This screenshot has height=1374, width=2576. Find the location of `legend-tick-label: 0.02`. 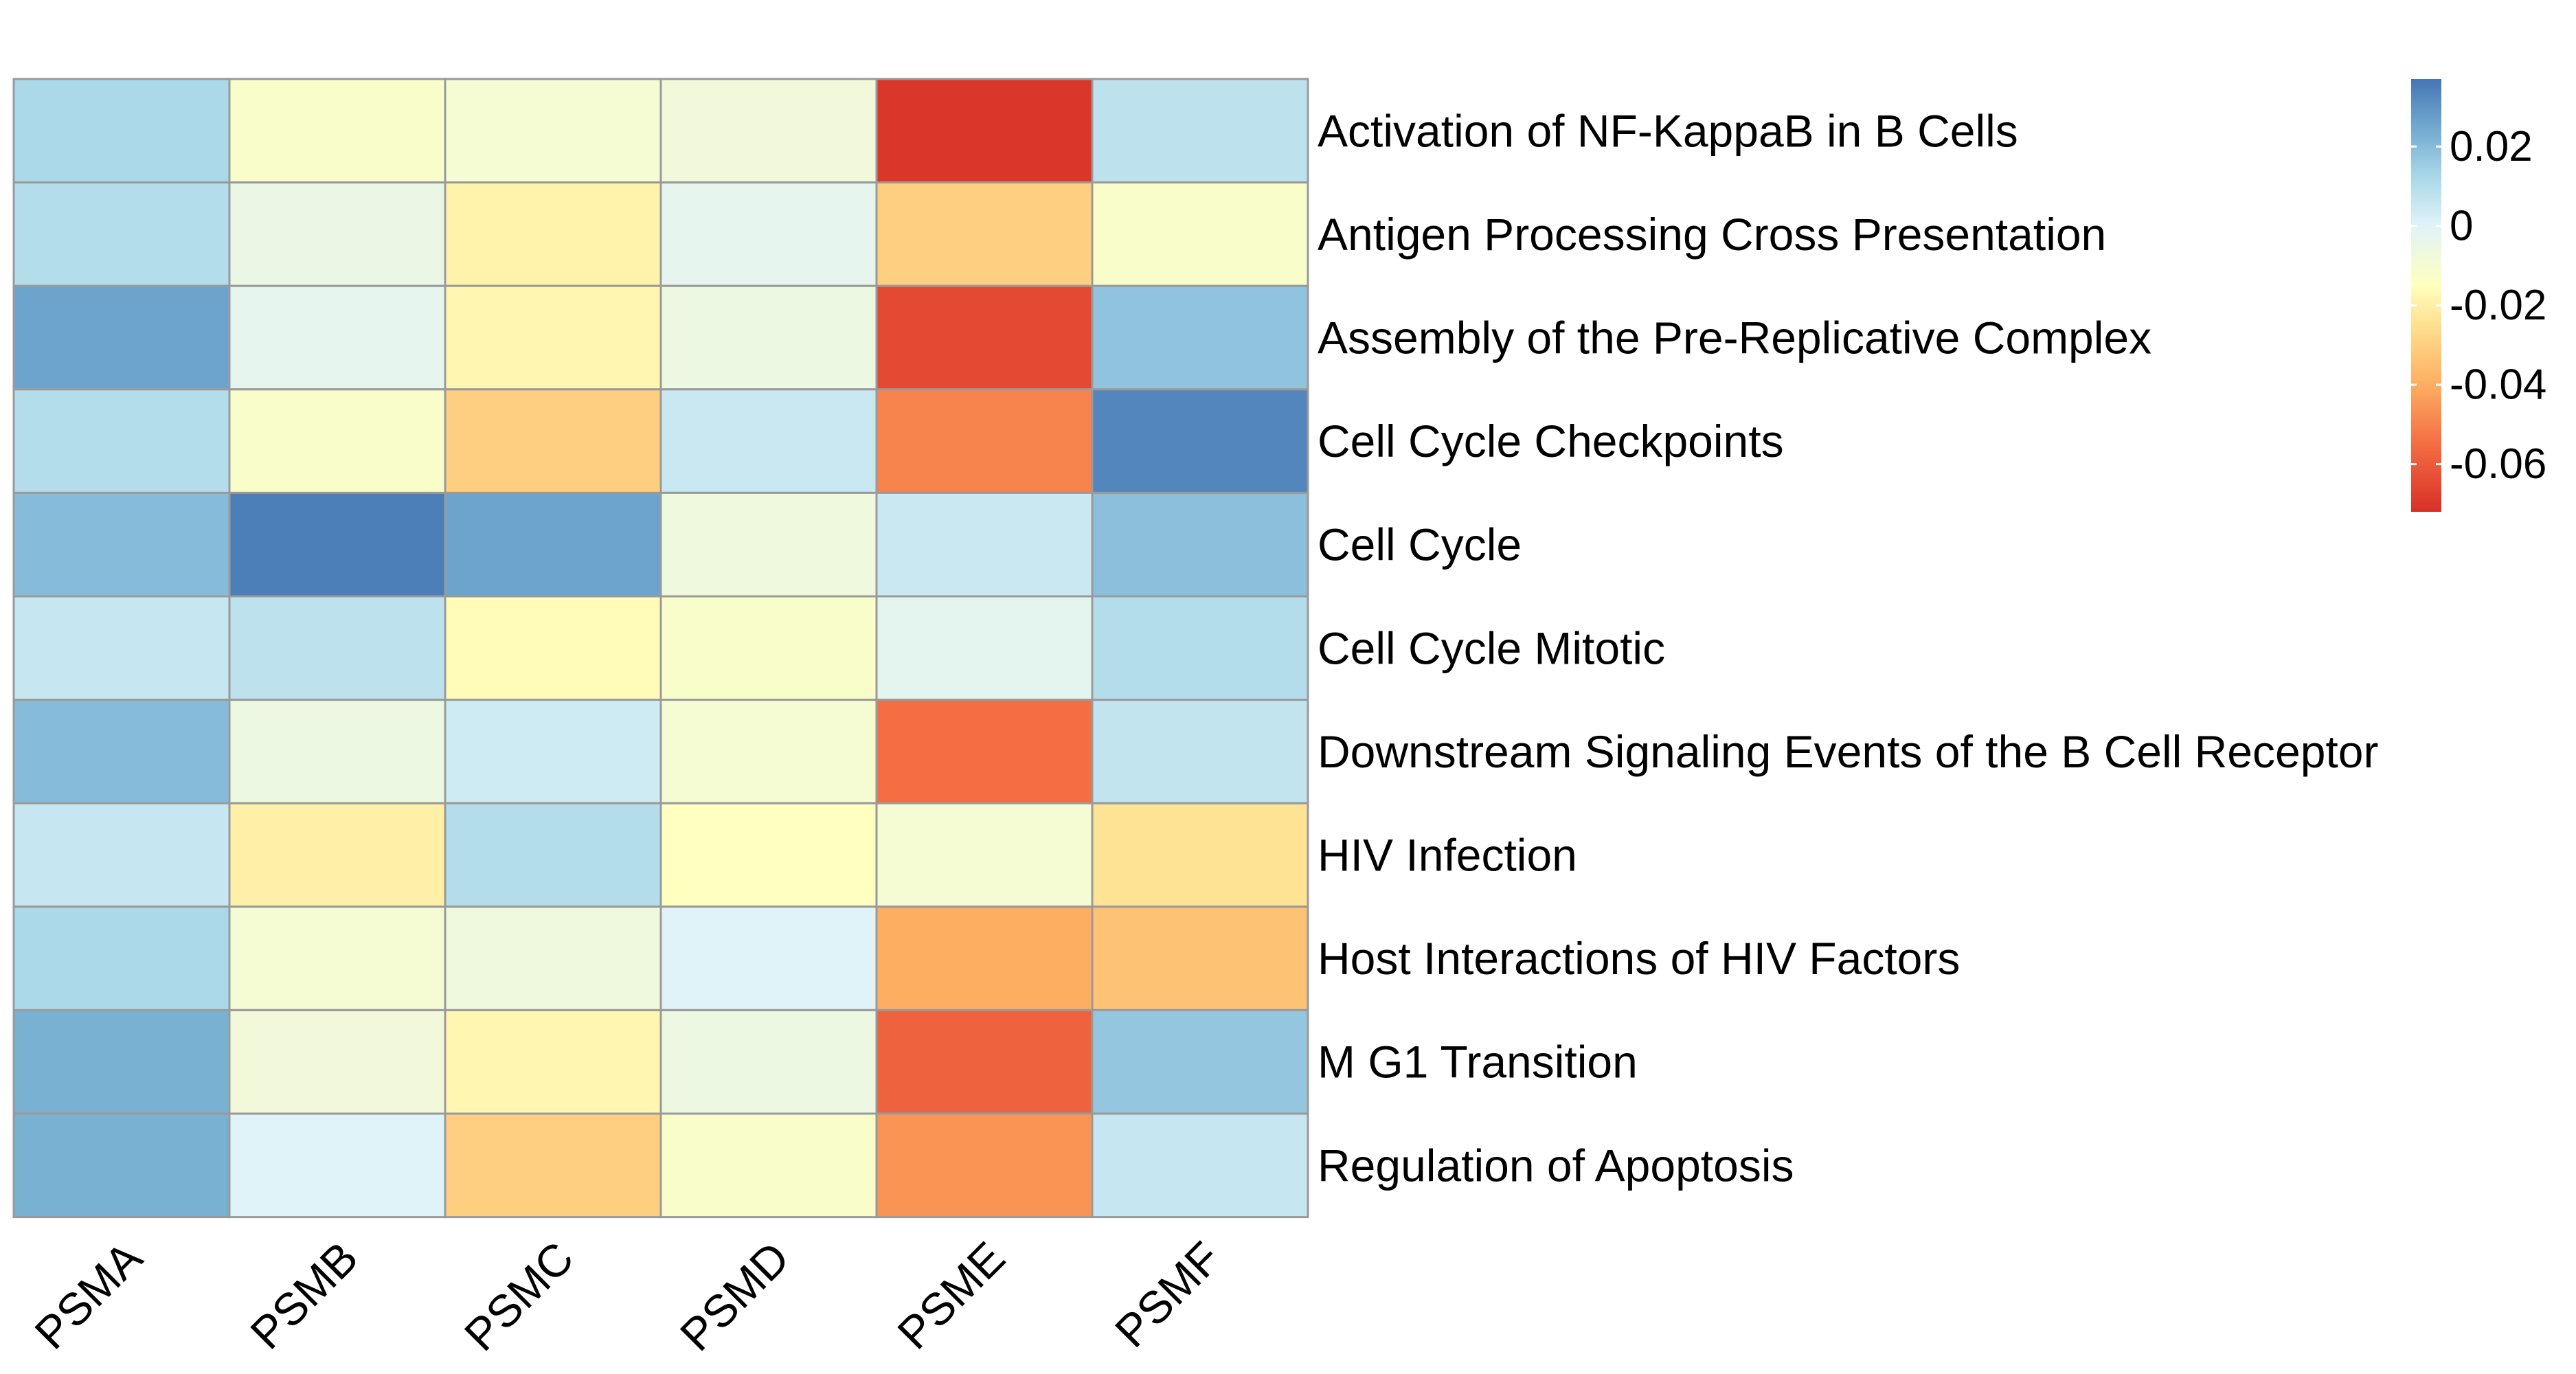

legend-tick-label: 0.02 is located at coordinates (2491, 147).